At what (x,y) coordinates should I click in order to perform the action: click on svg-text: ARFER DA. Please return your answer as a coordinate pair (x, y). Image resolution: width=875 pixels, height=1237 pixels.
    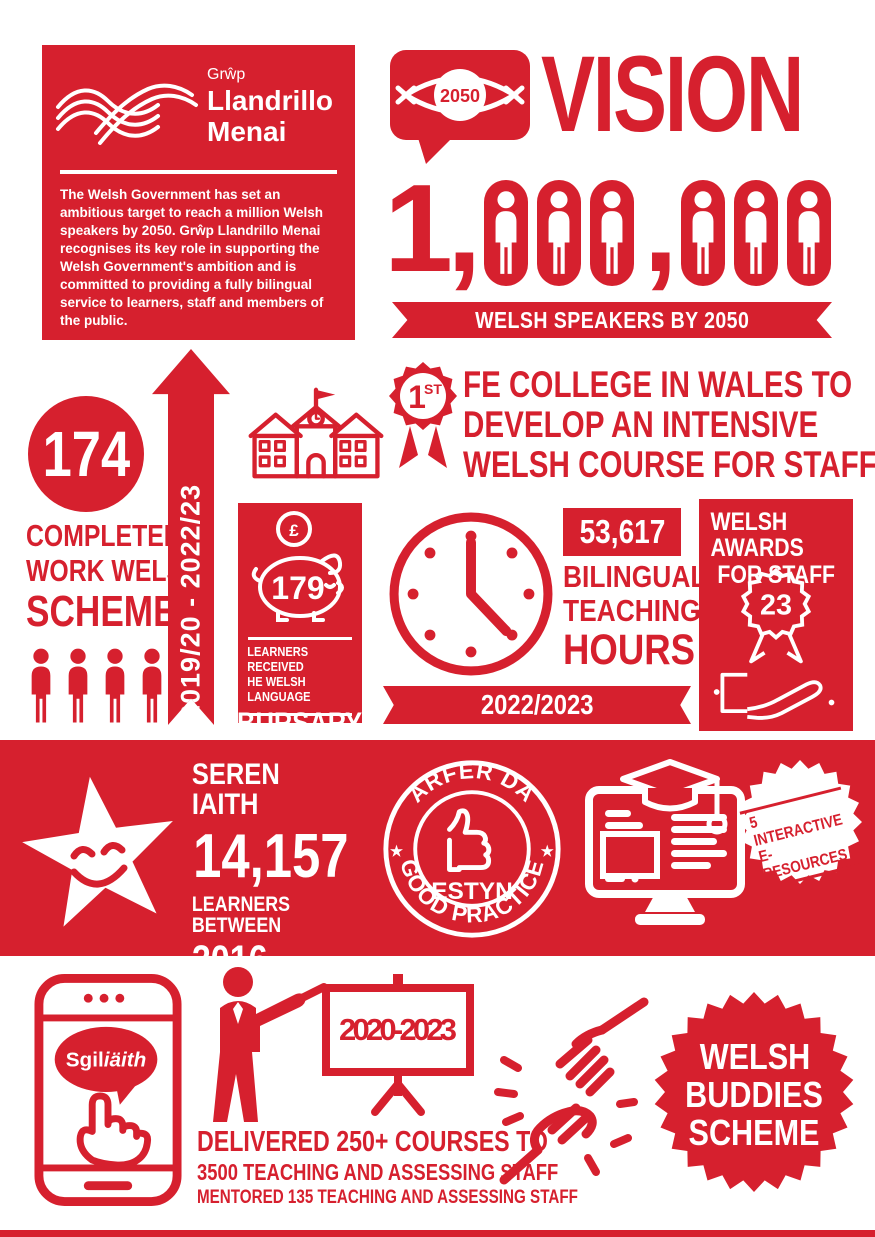
    Looking at the image, I should click on (471, 782).